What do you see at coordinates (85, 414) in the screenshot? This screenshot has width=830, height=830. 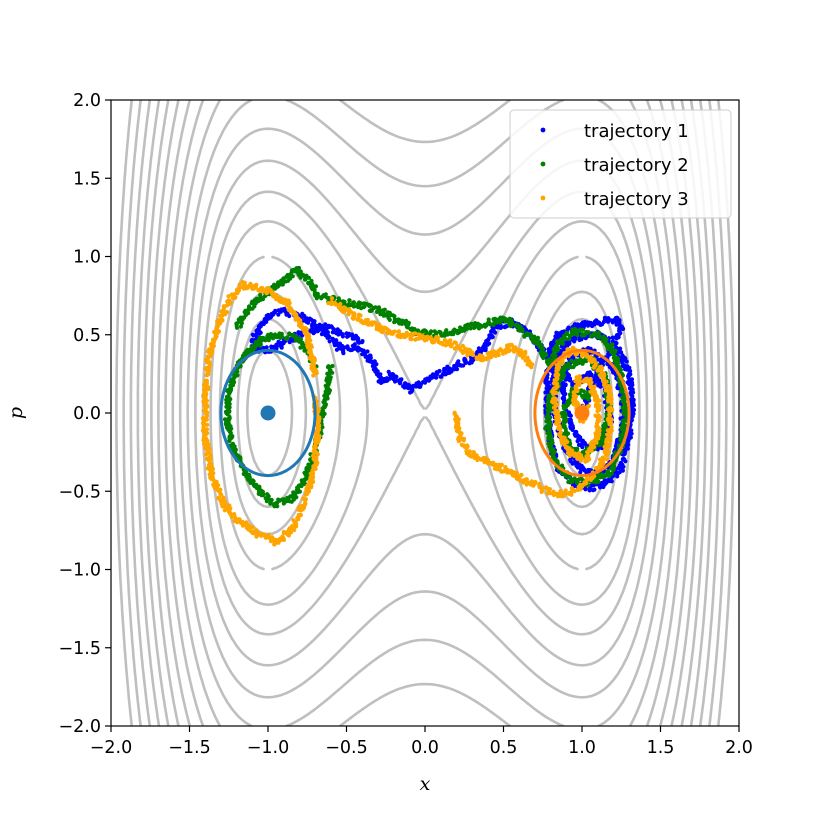 I see `y-axis-ticks: −2.0−1.5−1.0−0.50.00.51.01.52.0` at bounding box center [85, 414].